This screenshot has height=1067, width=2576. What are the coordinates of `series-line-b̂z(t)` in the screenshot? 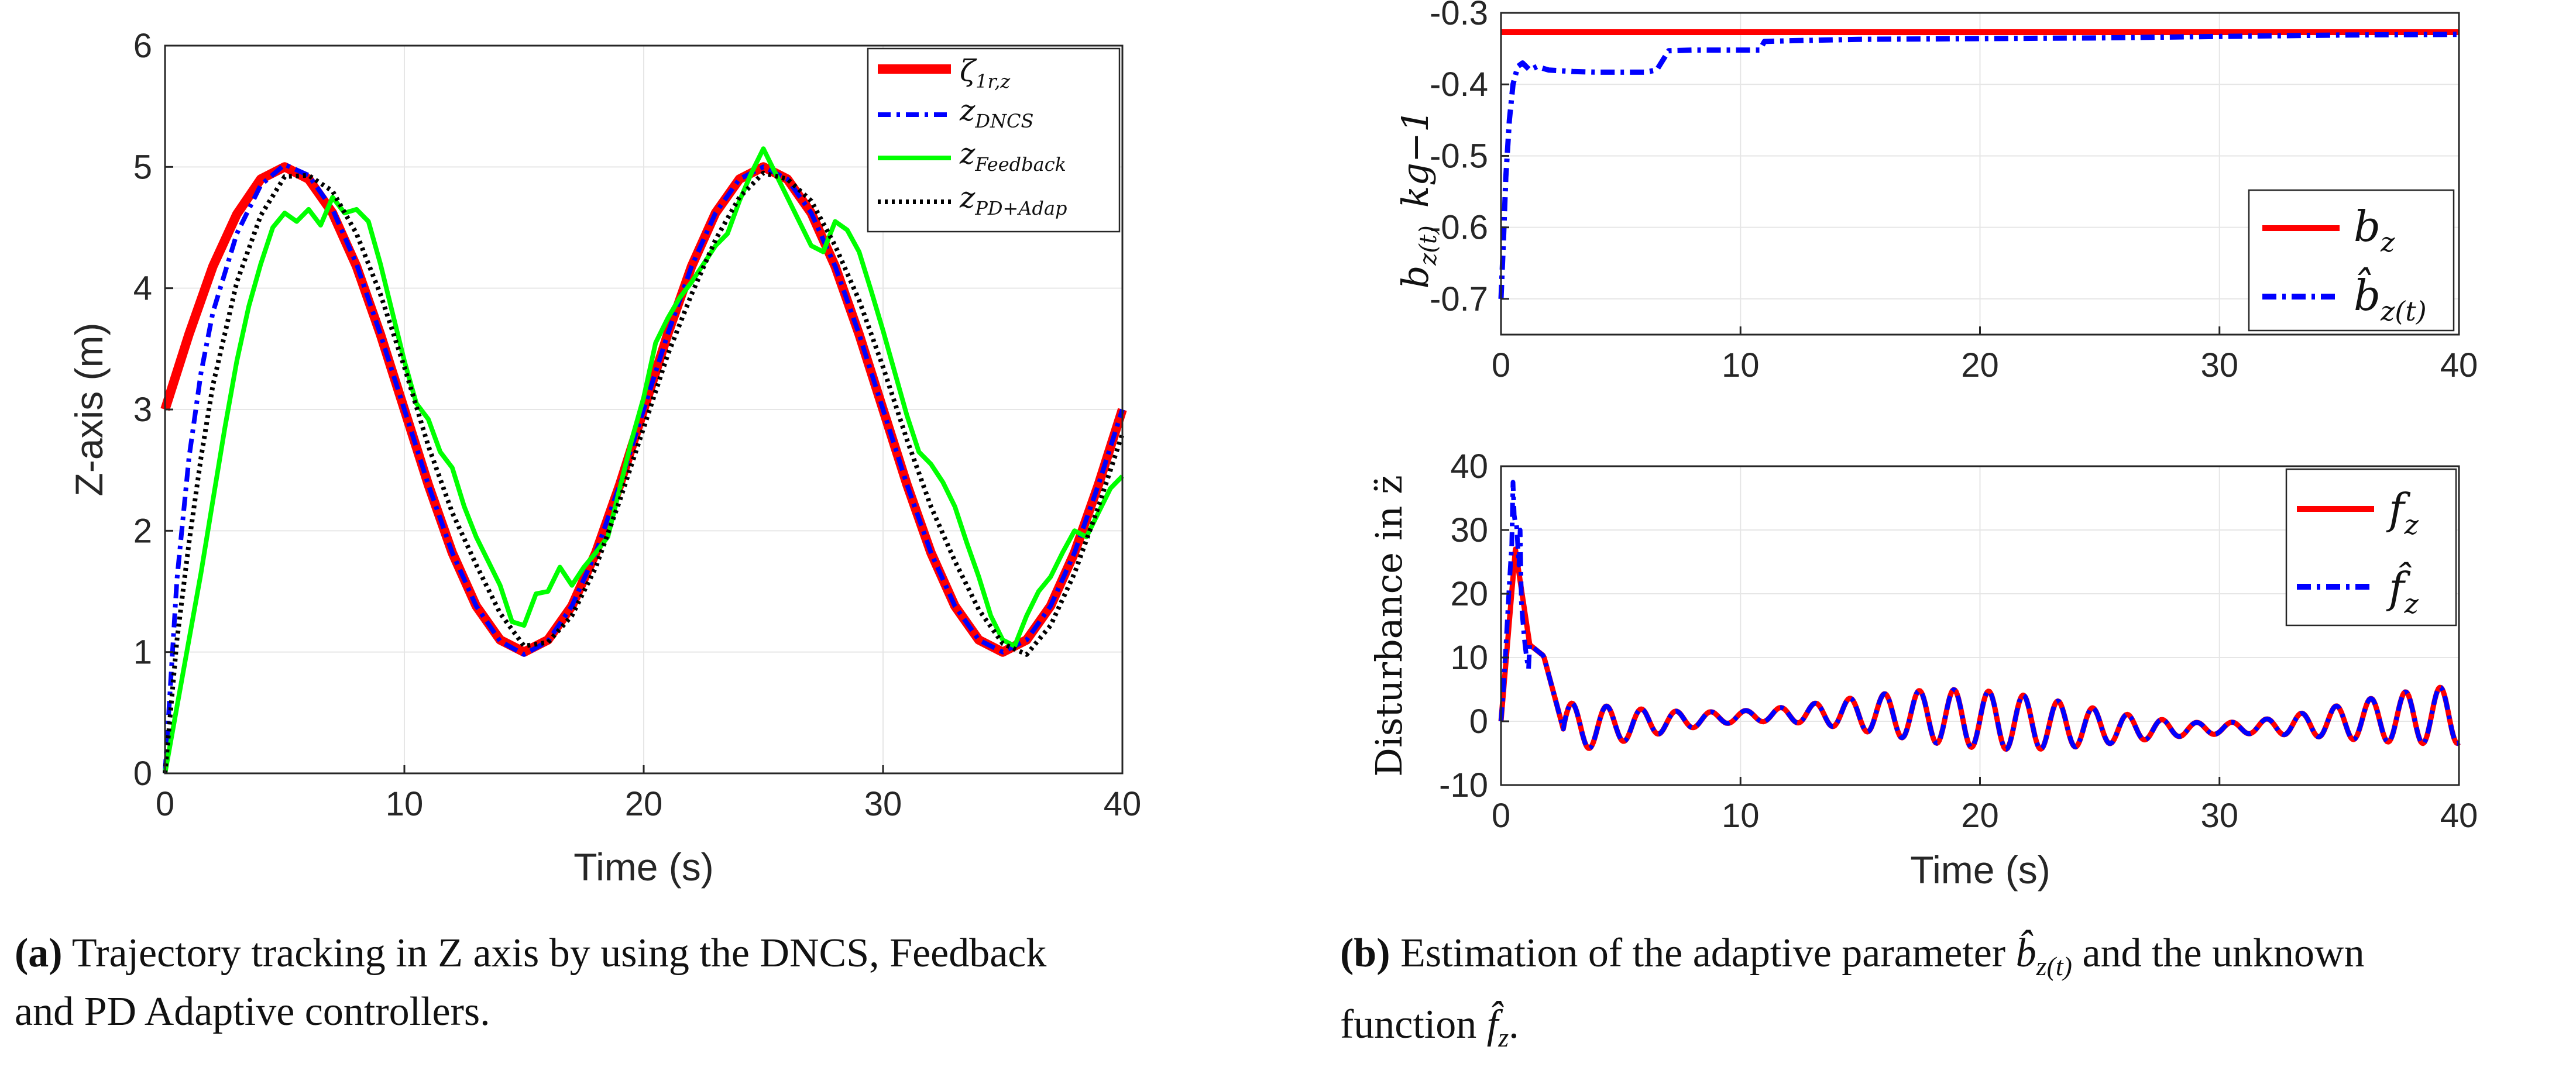 It's located at (1979, 166).